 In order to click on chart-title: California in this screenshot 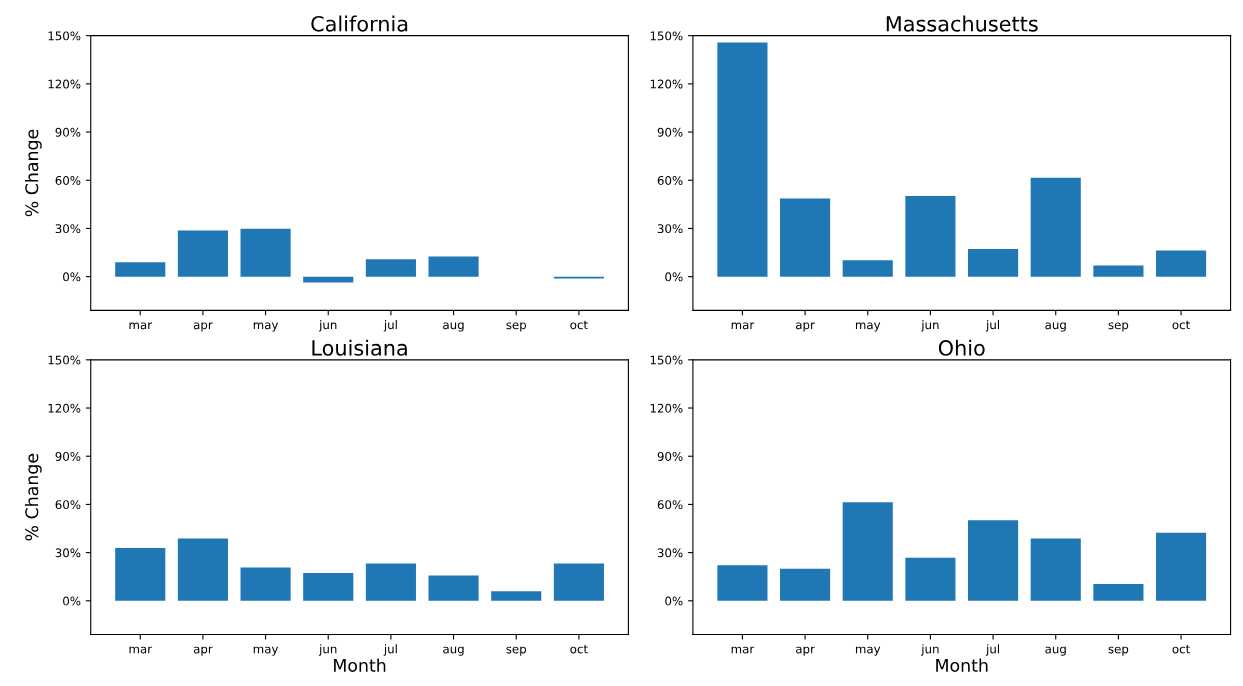, I will do `click(359, 23)`.